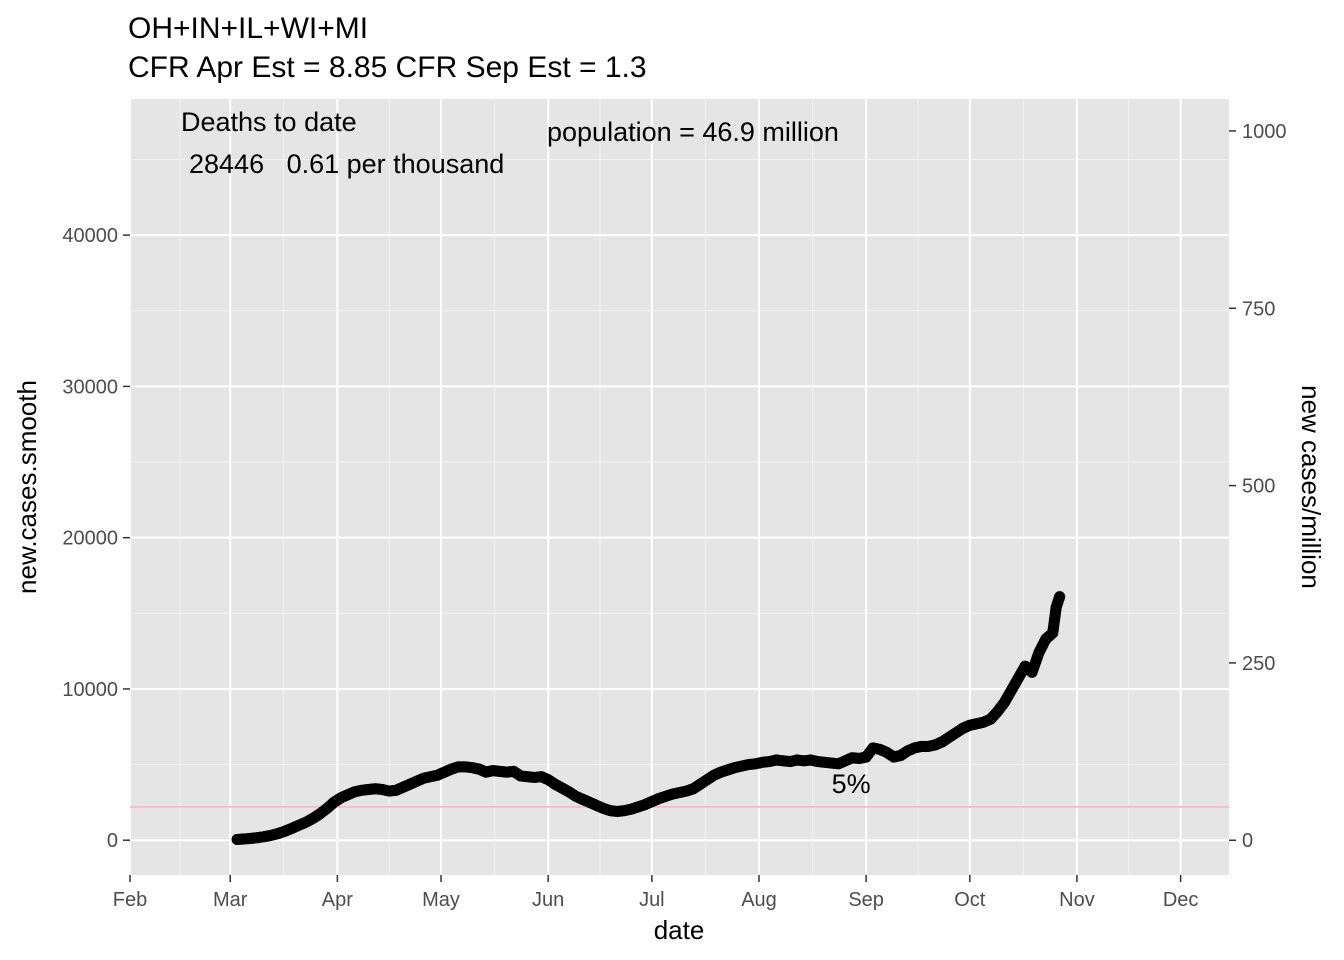 The height and width of the screenshot is (960, 1344). Describe the element at coordinates (1247, 841) in the screenshot. I see `y2-tick-label: 0` at that location.